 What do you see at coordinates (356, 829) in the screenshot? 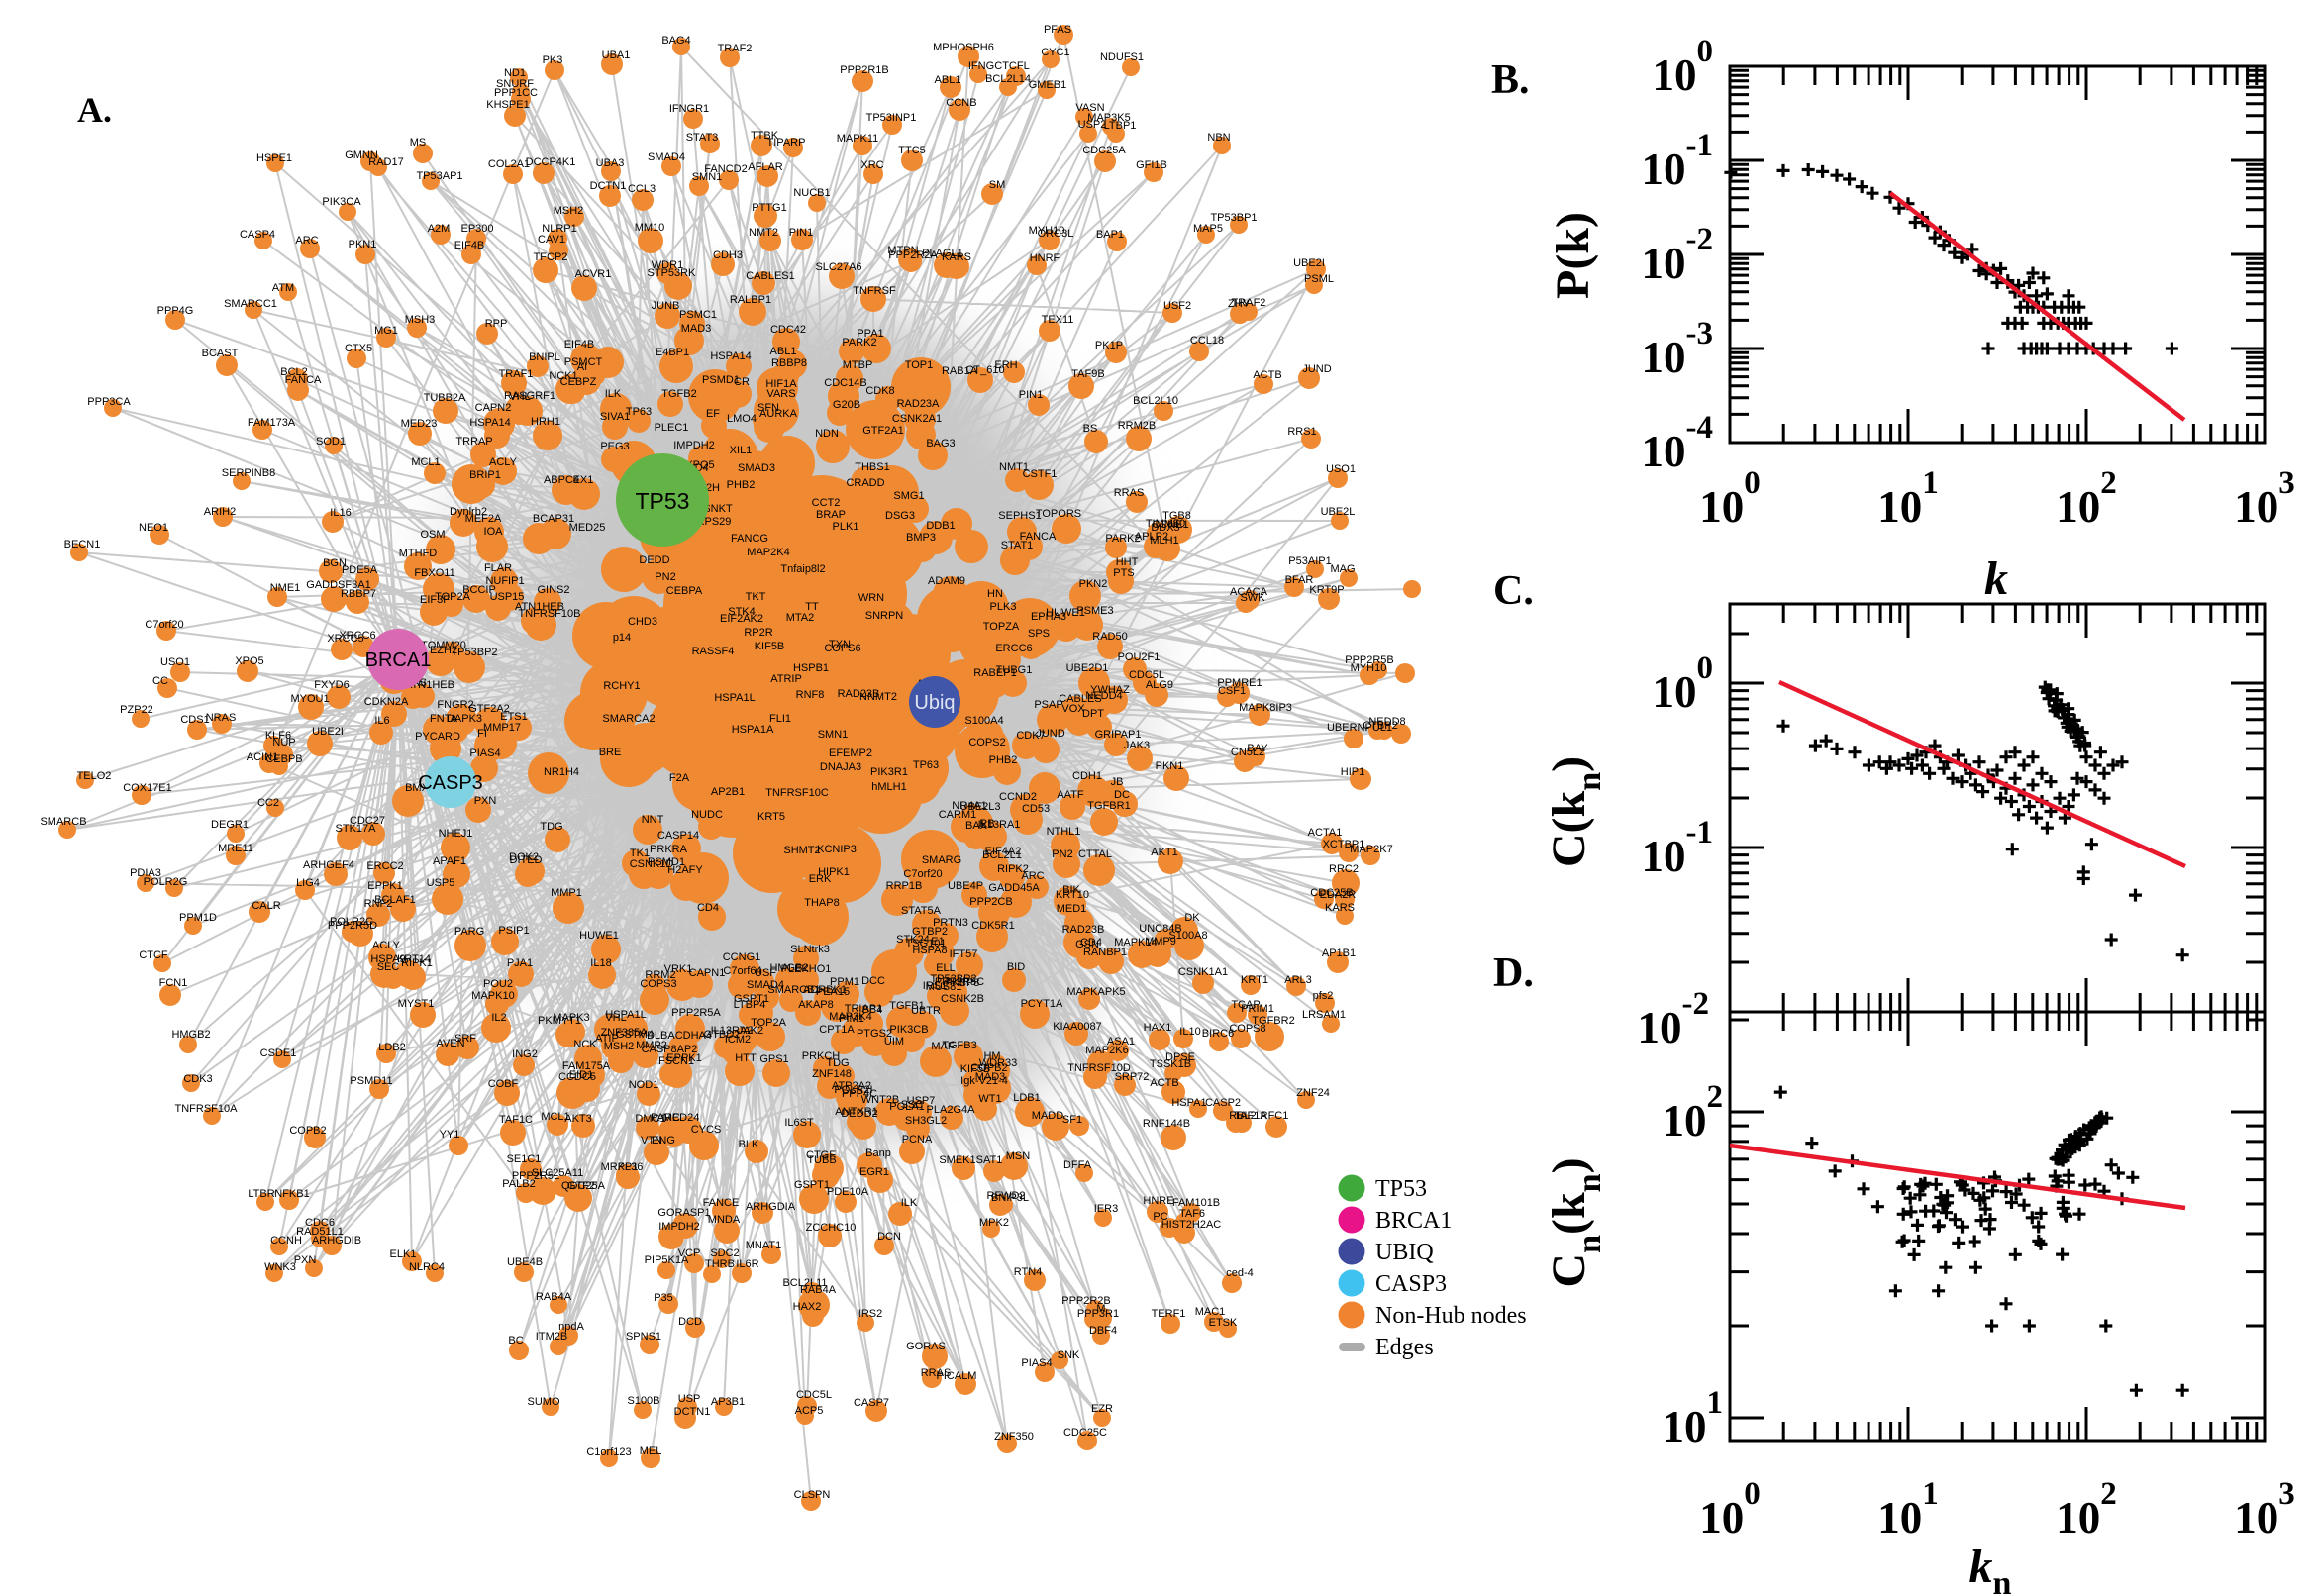
I see `svg-text: STK17A` at bounding box center [356, 829].